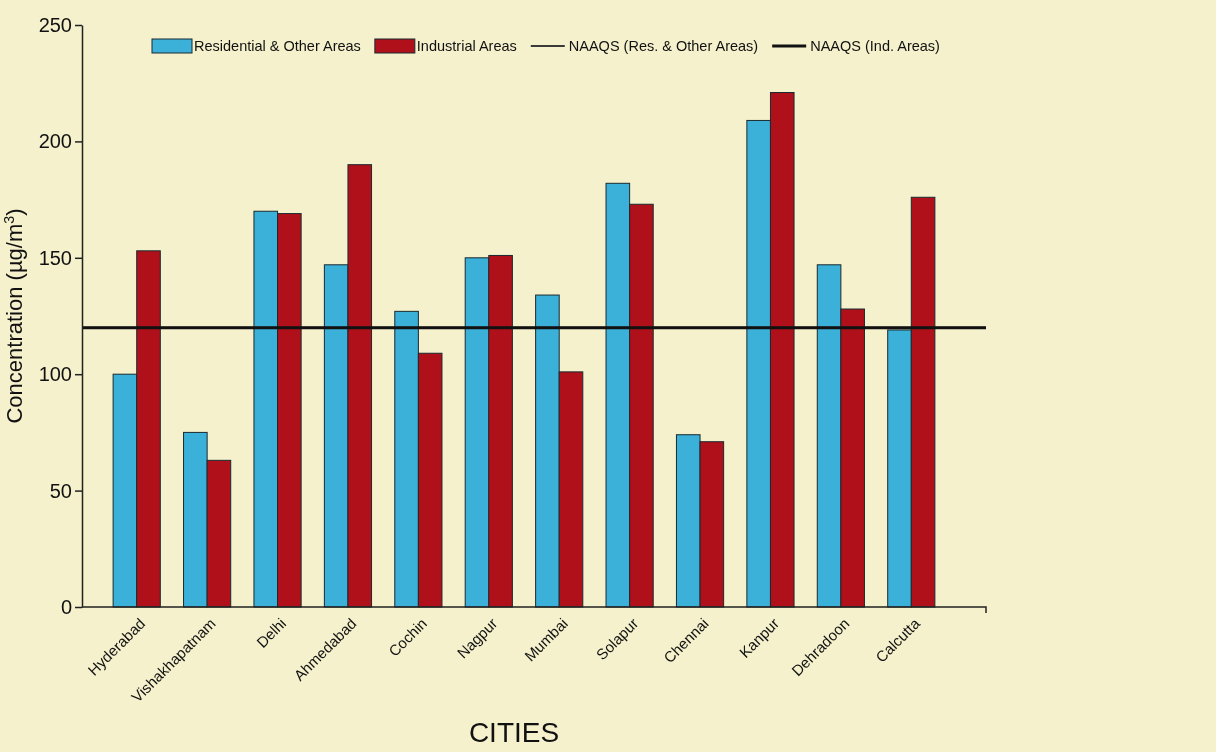 Image resolution: width=1216 pixels, height=752 pixels. Describe the element at coordinates (55, 24) in the screenshot. I see `y-tick-label: 250` at that location.